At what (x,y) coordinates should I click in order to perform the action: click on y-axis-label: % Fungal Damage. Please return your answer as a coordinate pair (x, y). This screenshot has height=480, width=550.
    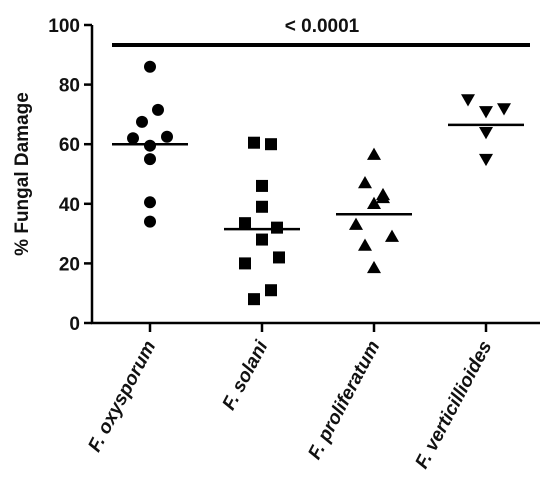
    Looking at the image, I should click on (22, 174).